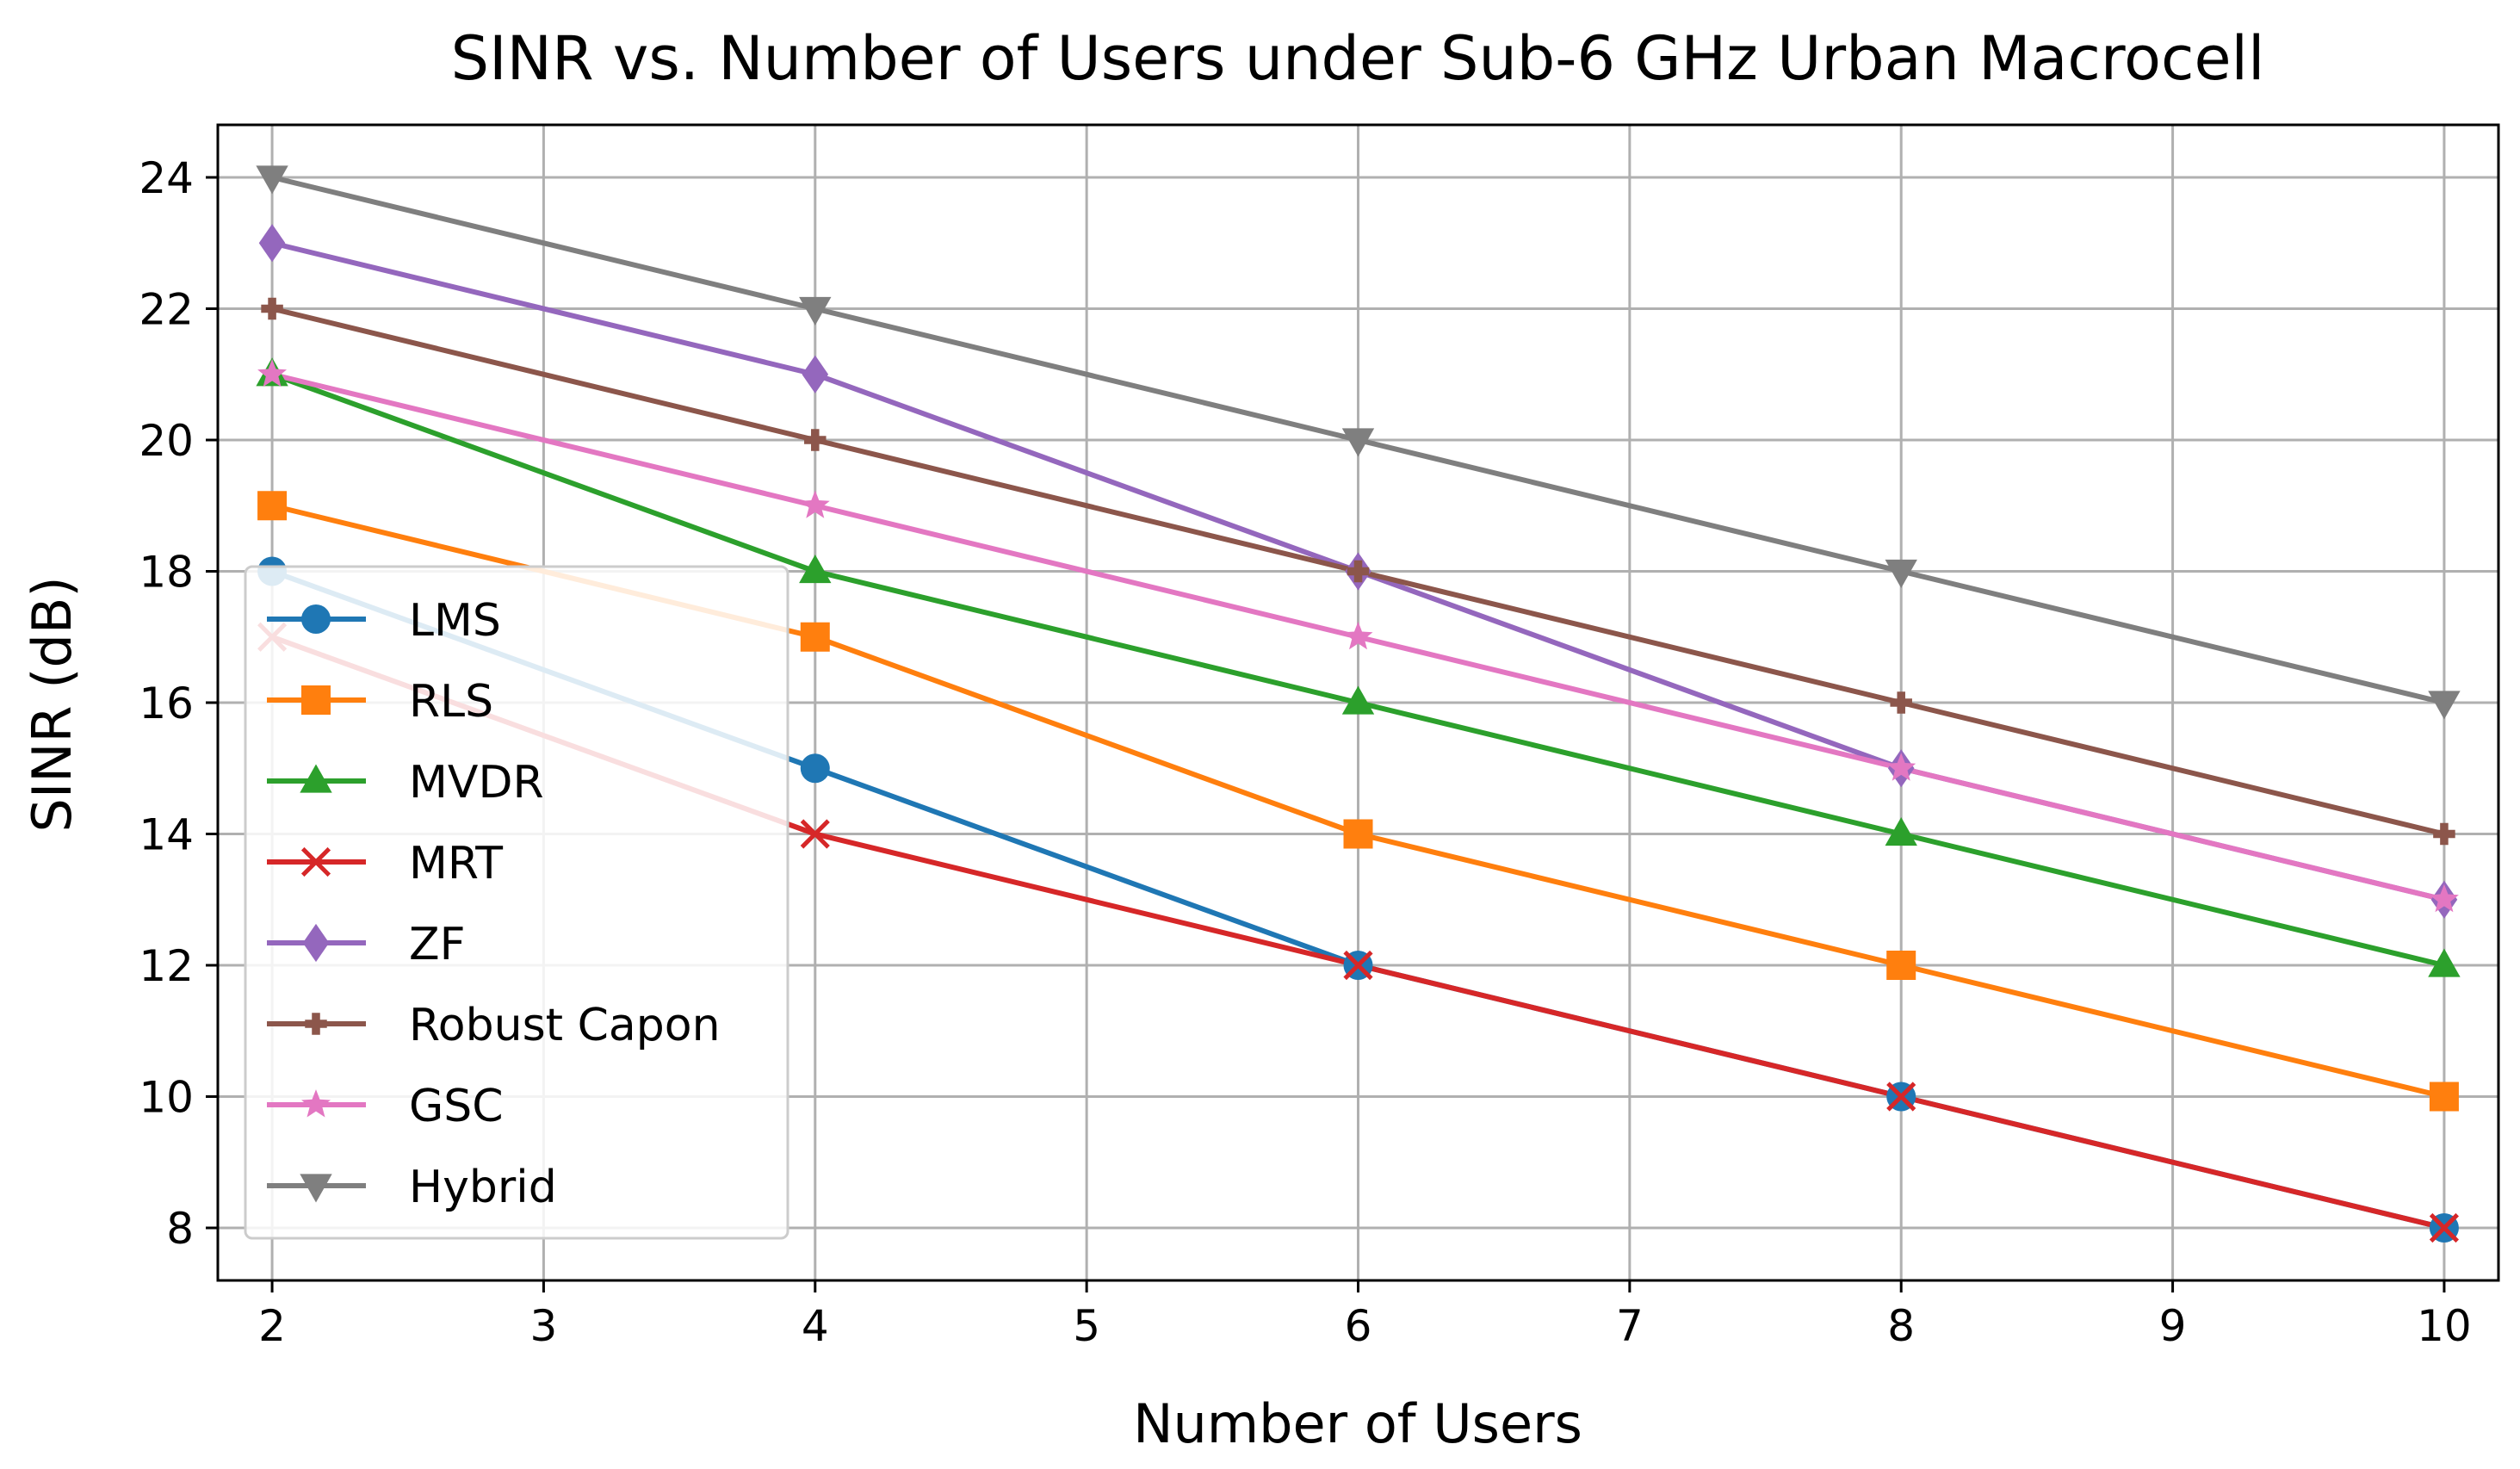 This screenshot has width=2520, height=1469. What do you see at coordinates (457, 1106) in the screenshot?
I see `legend-label: GSC` at bounding box center [457, 1106].